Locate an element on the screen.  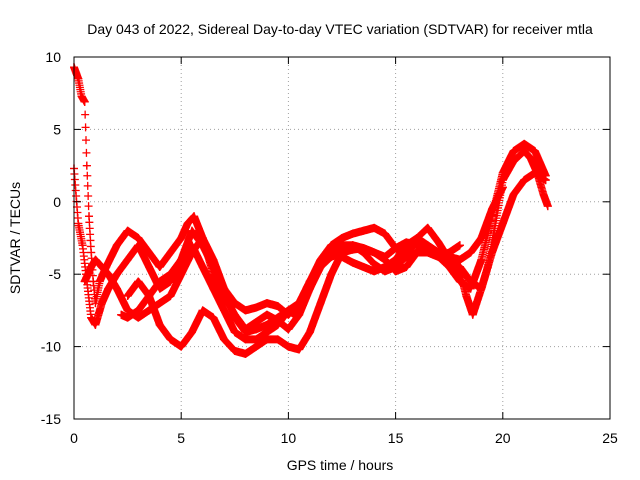
y-tick-label: -10 is located at coordinates (51, 347).